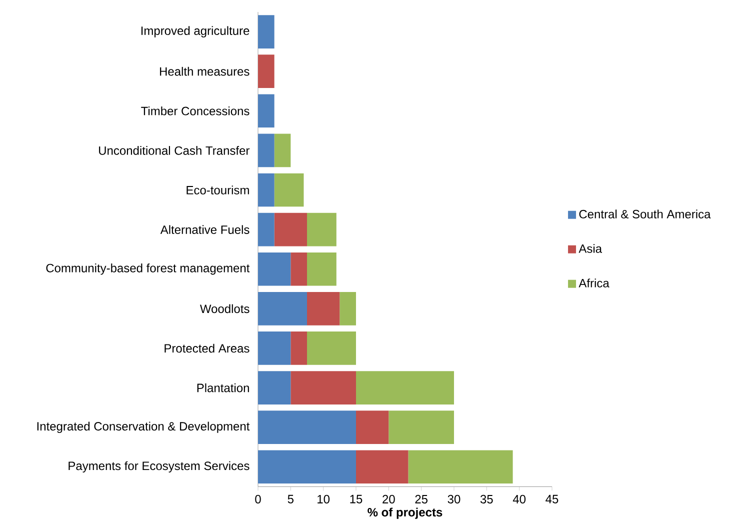 The height and width of the screenshot is (532, 731). What do you see at coordinates (223, 387) in the screenshot?
I see `y-tick-label: Plantation` at bounding box center [223, 387].